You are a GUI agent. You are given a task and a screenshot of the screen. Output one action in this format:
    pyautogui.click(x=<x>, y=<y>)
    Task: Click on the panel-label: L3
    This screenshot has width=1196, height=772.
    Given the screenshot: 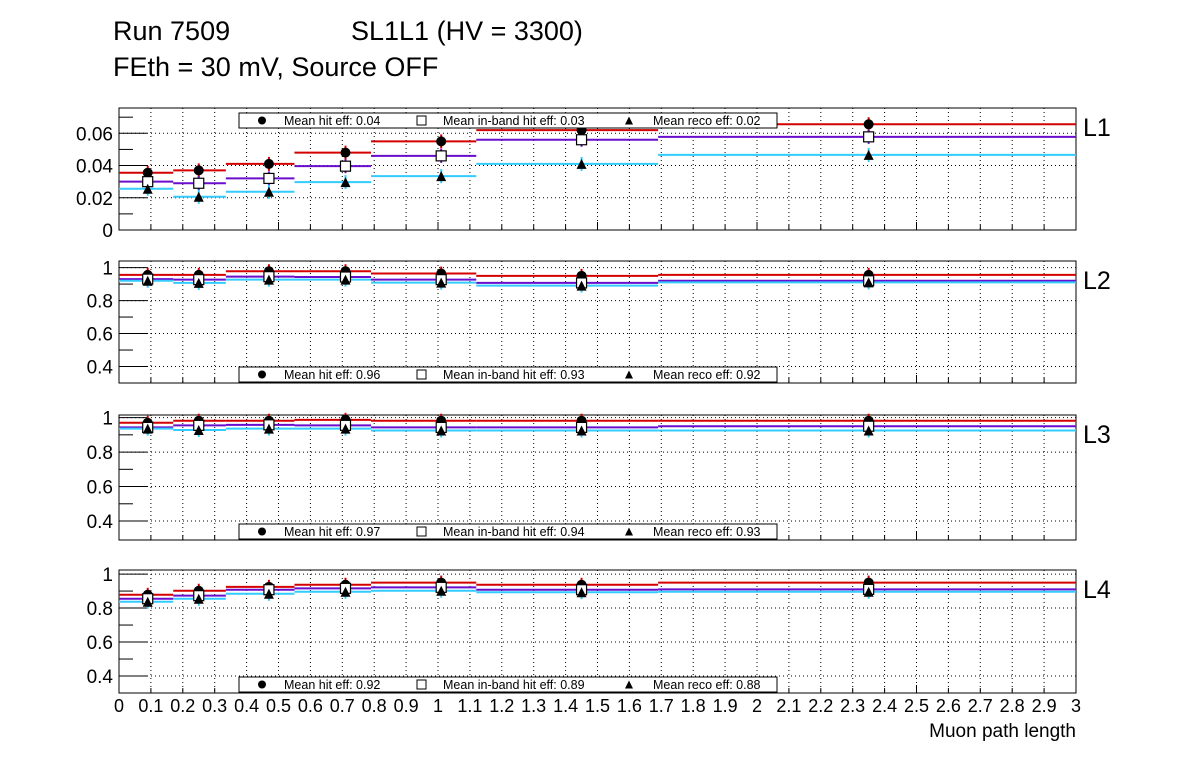 What is the action you would take?
    pyautogui.click(x=1097, y=435)
    